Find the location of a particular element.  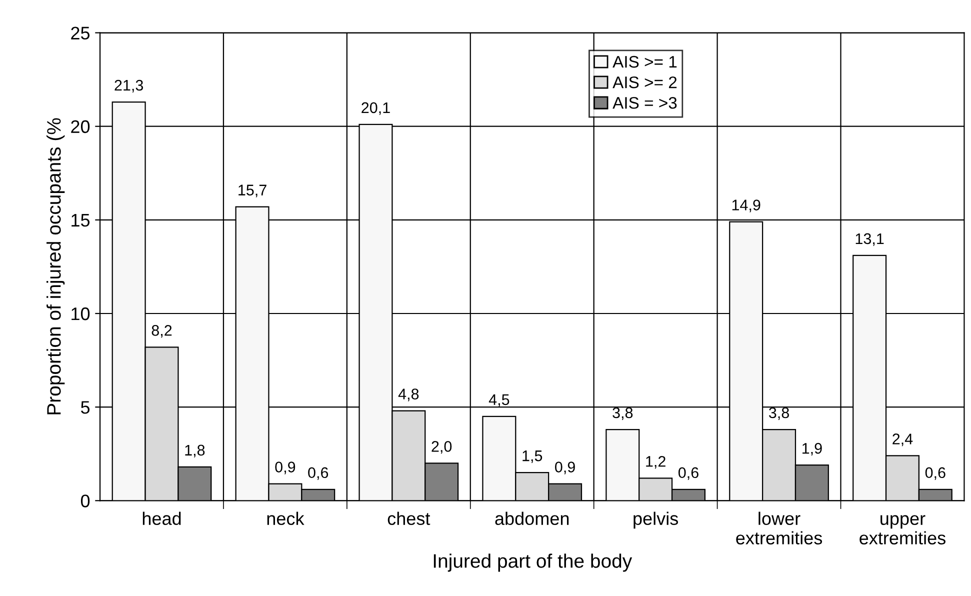

legend-label: AIS >= 2 is located at coordinates (644, 82).